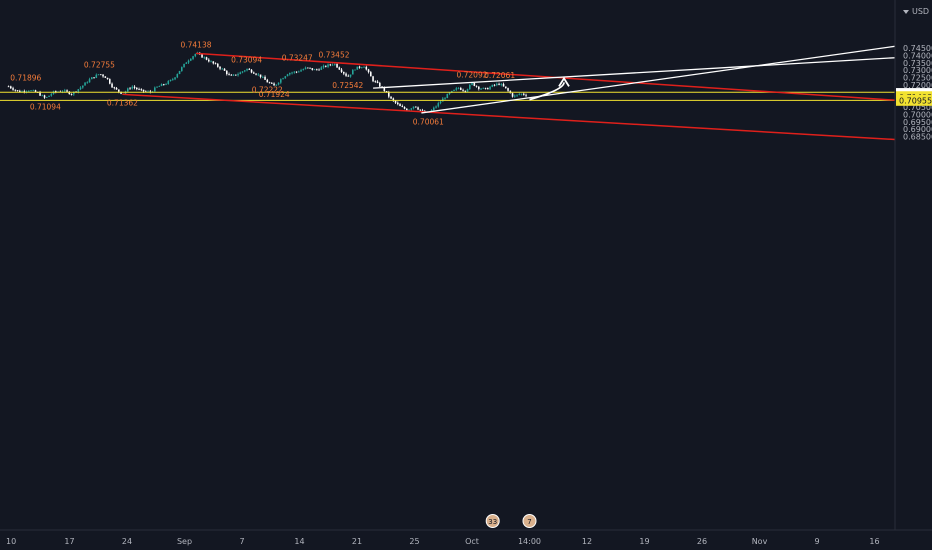 The height and width of the screenshot is (550, 932). I want to click on peak-label: 0.72542, so click(347, 85).